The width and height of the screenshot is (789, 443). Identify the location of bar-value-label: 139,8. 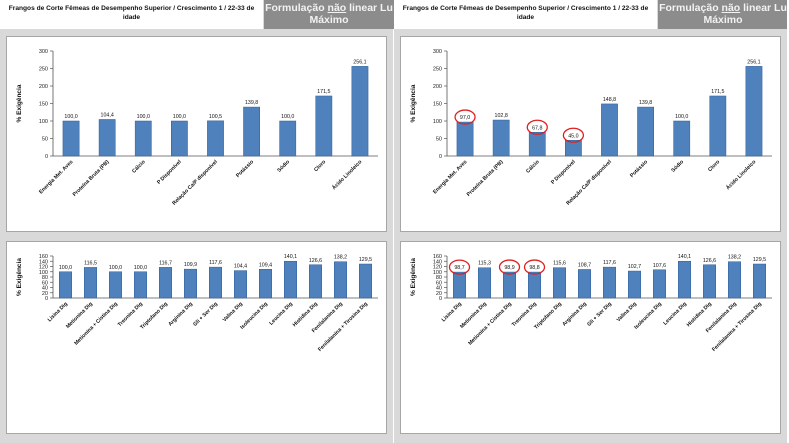
(645, 103).